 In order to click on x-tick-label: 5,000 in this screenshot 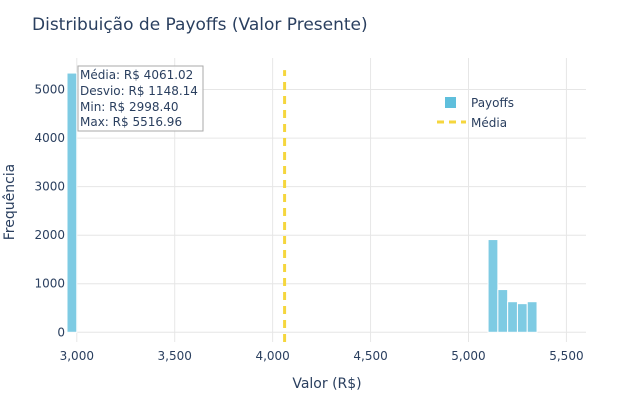, I will do `click(468, 356)`.